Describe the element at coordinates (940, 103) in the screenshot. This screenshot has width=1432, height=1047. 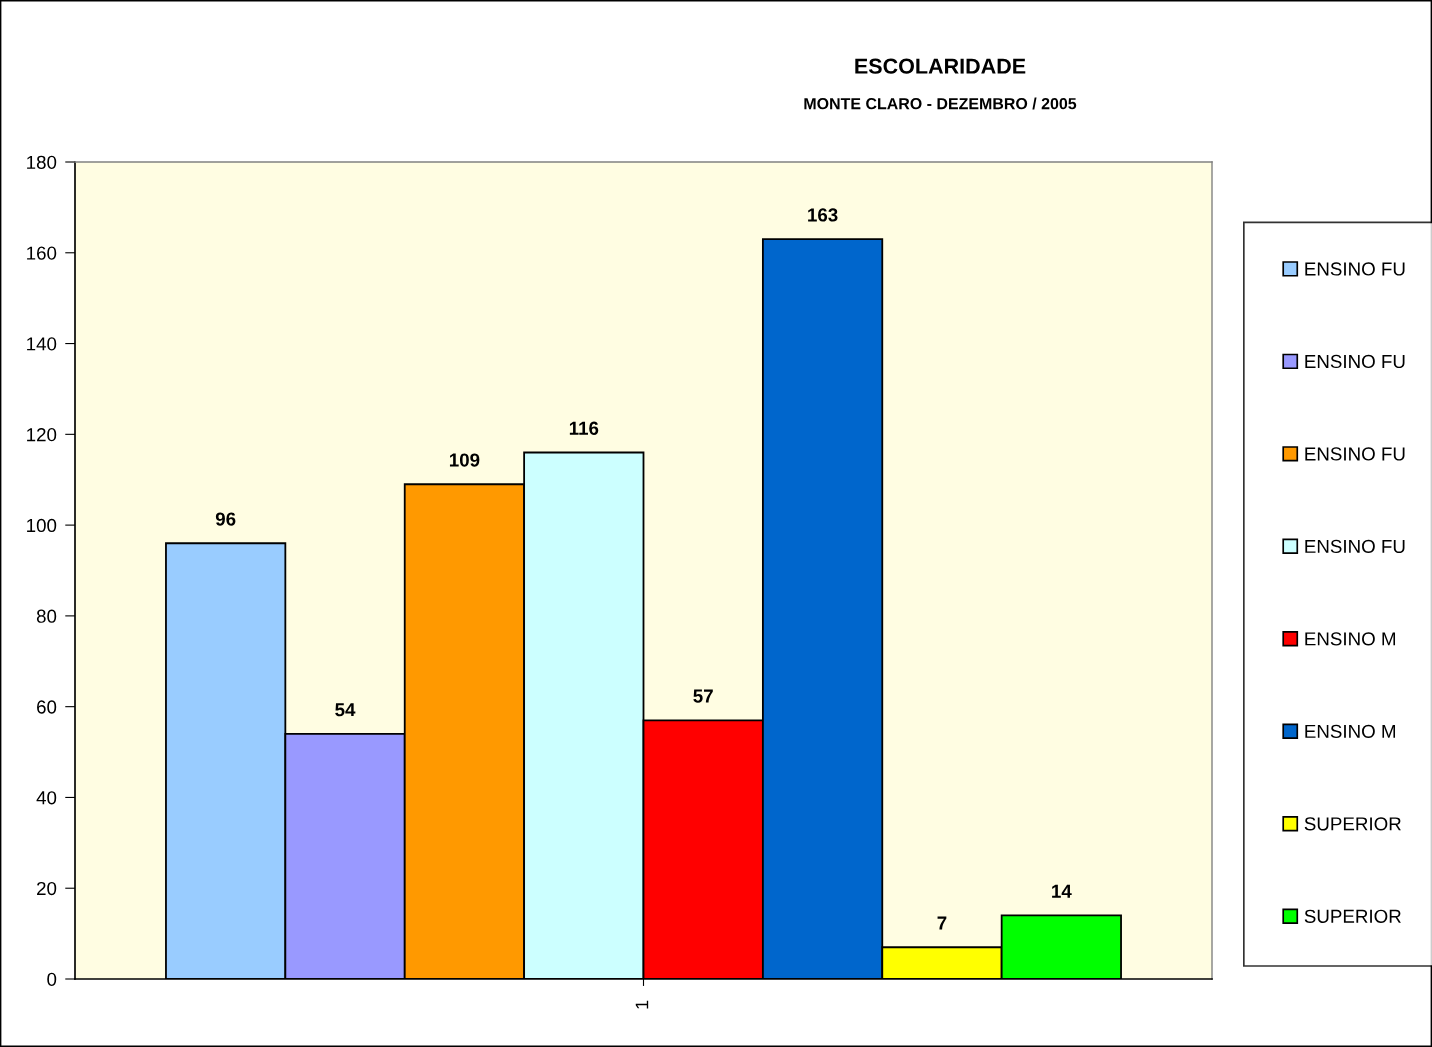
I see `chart-subtitle: MONTE CLARO - DEZEMBRO / 2005` at that location.